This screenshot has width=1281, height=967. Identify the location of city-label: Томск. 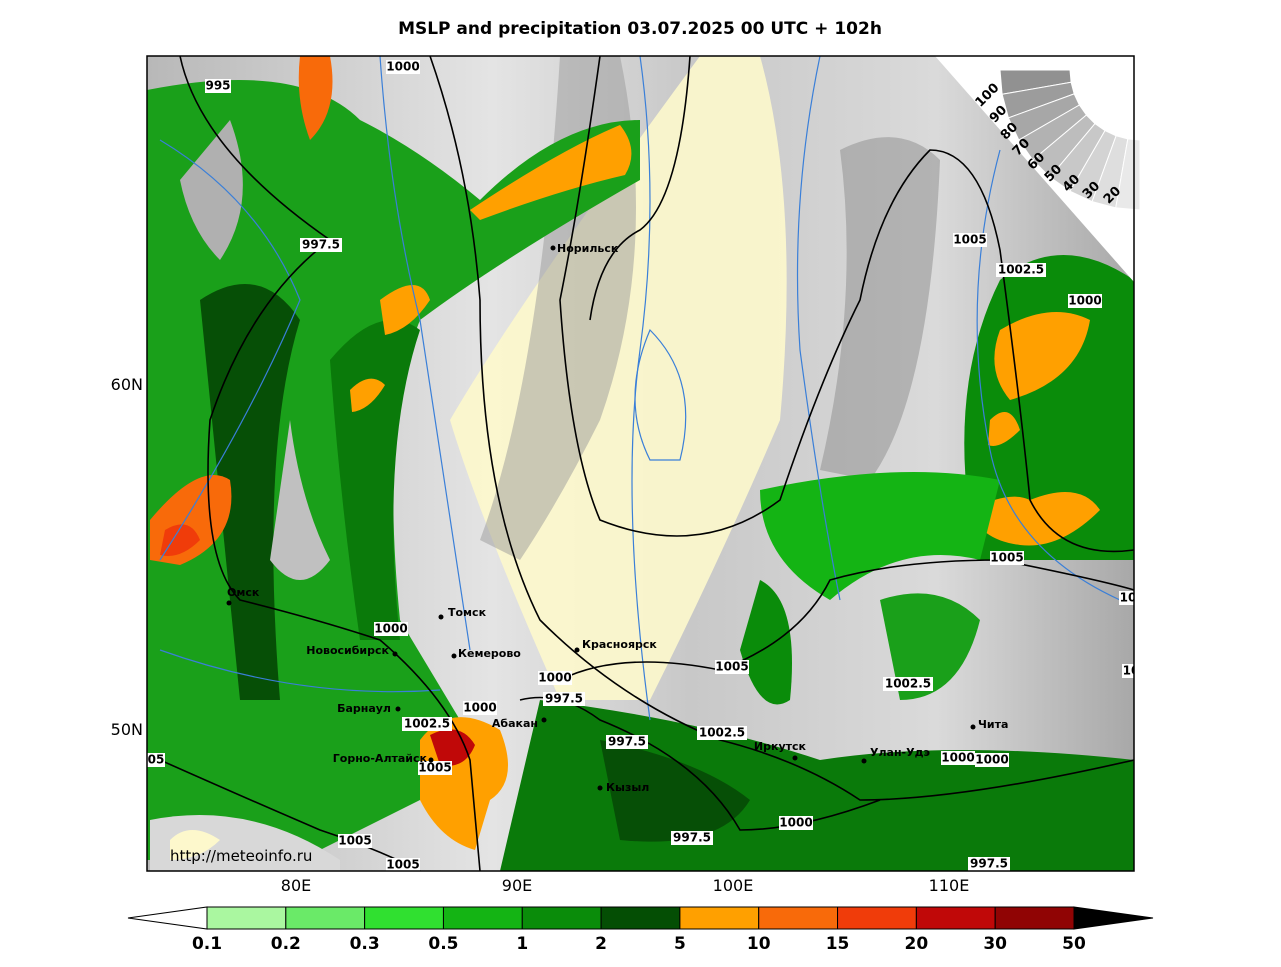
(467, 612).